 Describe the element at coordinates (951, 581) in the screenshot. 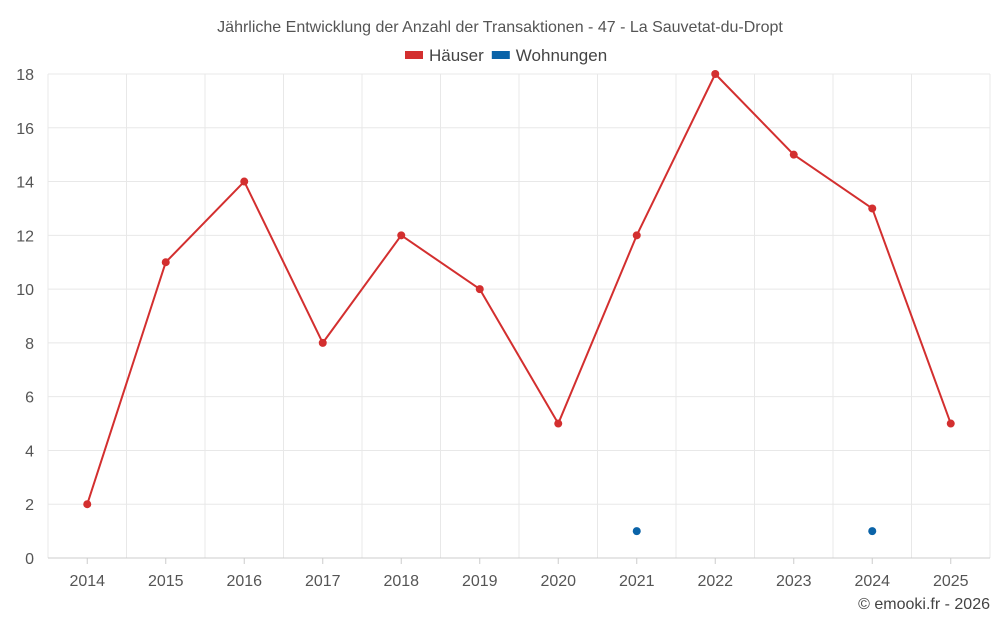

I see `x-tick-label: 2025` at that location.